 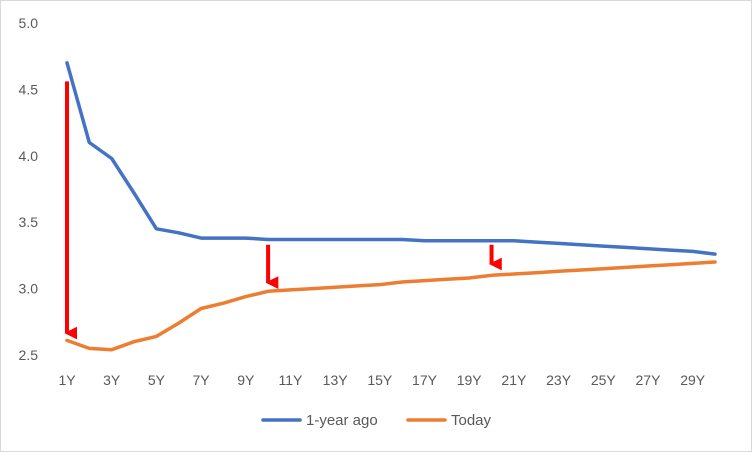 What do you see at coordinates (29, 222) in the screenshot?
I see `y-tick-label: 3.5` at bounding box center [29, 222].